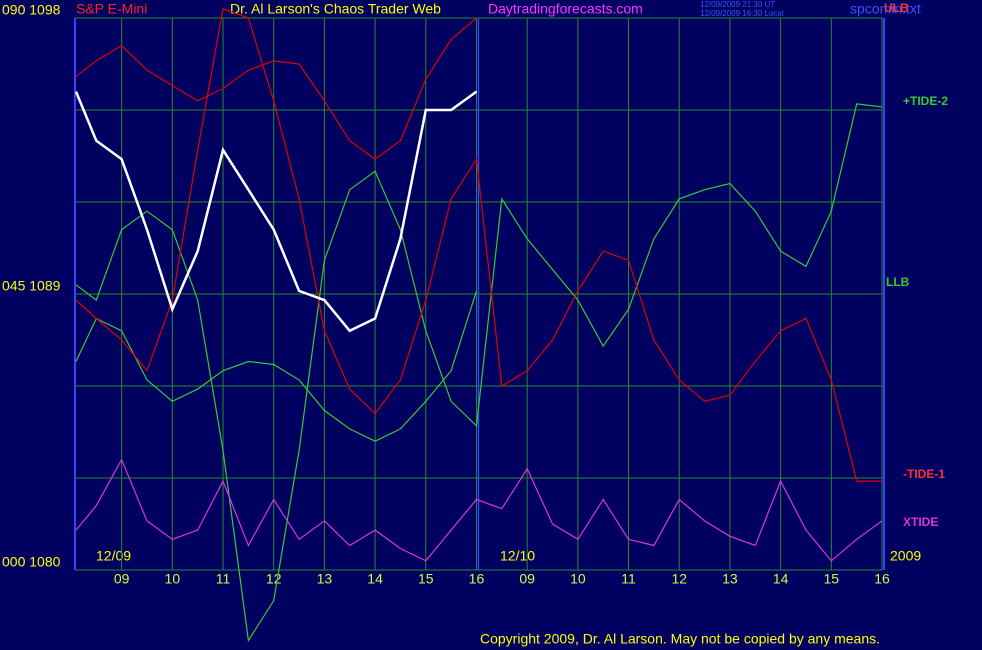 The image size is (982, 650). I want to click on legend-label: ULB, so click(896, 8).